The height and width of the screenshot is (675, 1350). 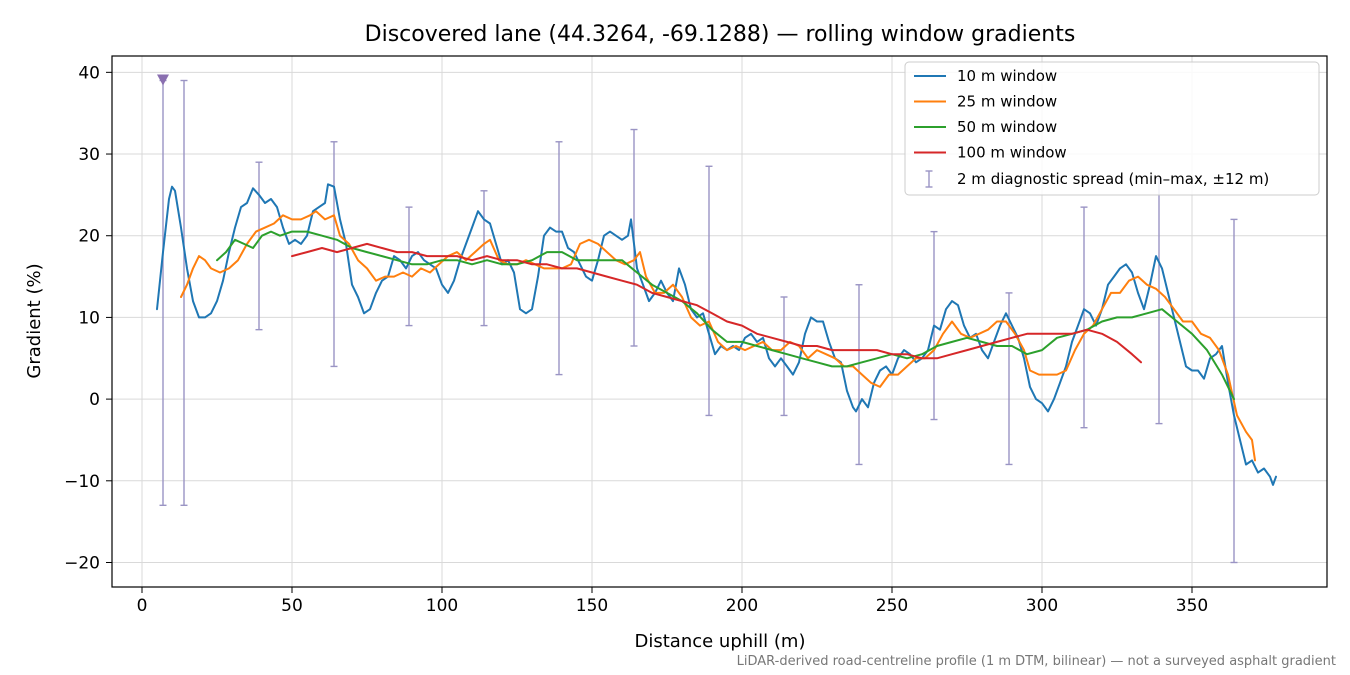 I want to click on x-tick-label: 0, so click(x=142, y=606).